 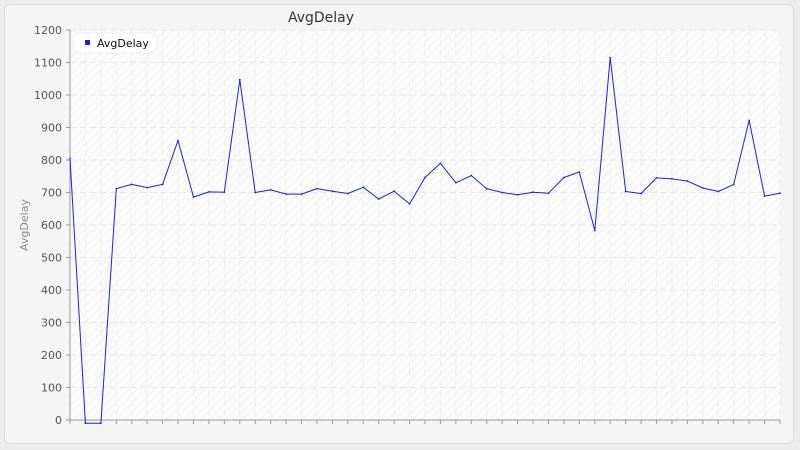 I want to click on y-tick-label: 500, so click(x=51, y=258).